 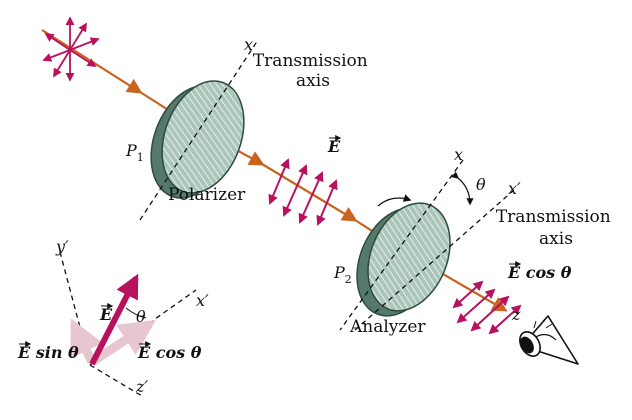 What do you see at coordinates (86, 341) in the screenshot?
I see `inset-e-sin-component` at bounding box center [86, 341].